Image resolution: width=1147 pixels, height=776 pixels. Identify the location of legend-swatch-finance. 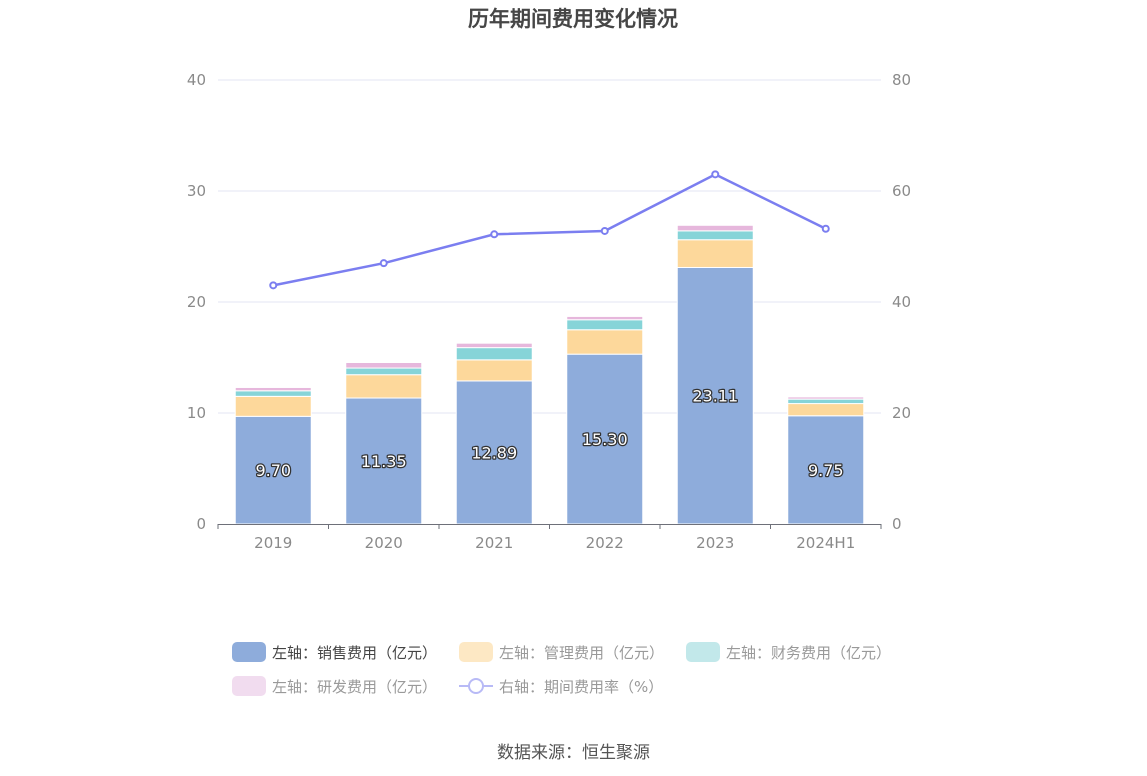
(703, 652).